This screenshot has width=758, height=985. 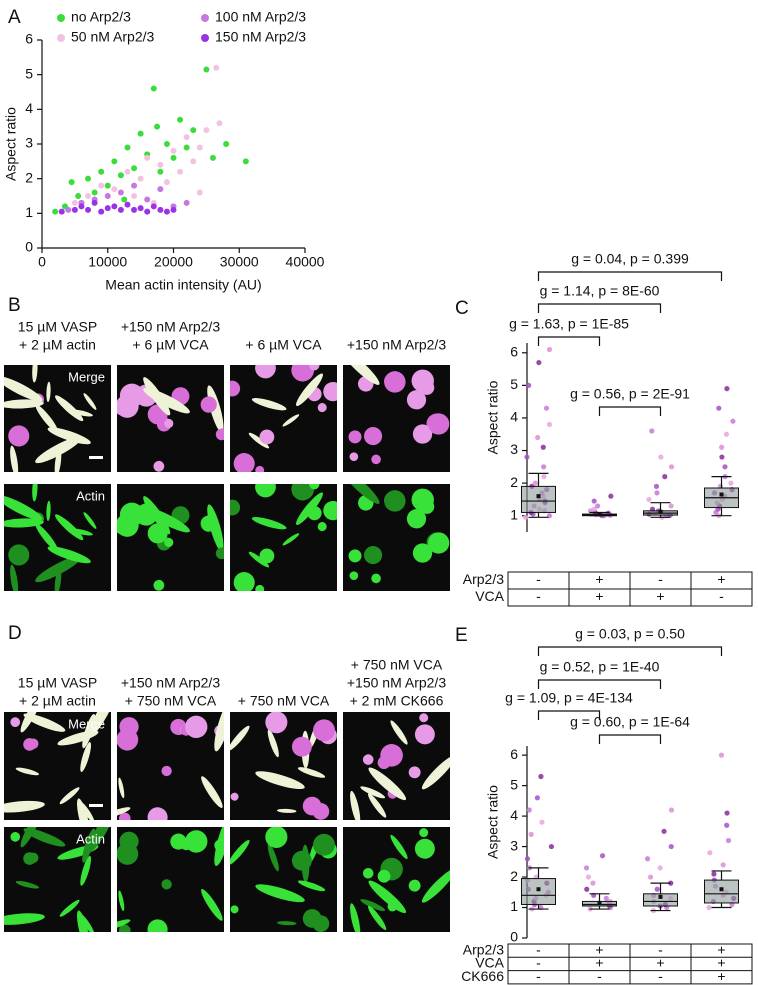 What do you see at coordinates (57, 345) in the screenshot?
I see `condition-label: + 2 µM actin` at bounding box center [57, 345].